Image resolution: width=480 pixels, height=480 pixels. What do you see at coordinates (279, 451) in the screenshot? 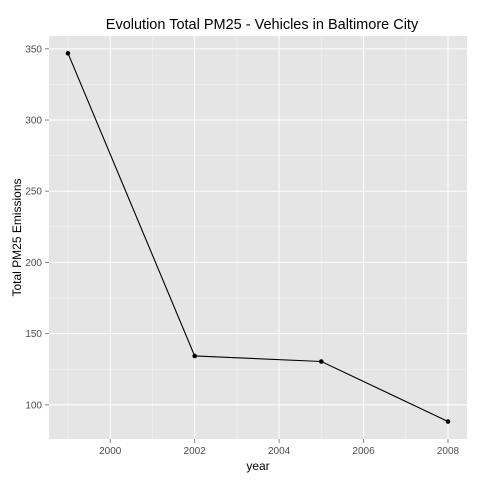
I see `x-tick-label: 2004` at bounding box center [279, 451].